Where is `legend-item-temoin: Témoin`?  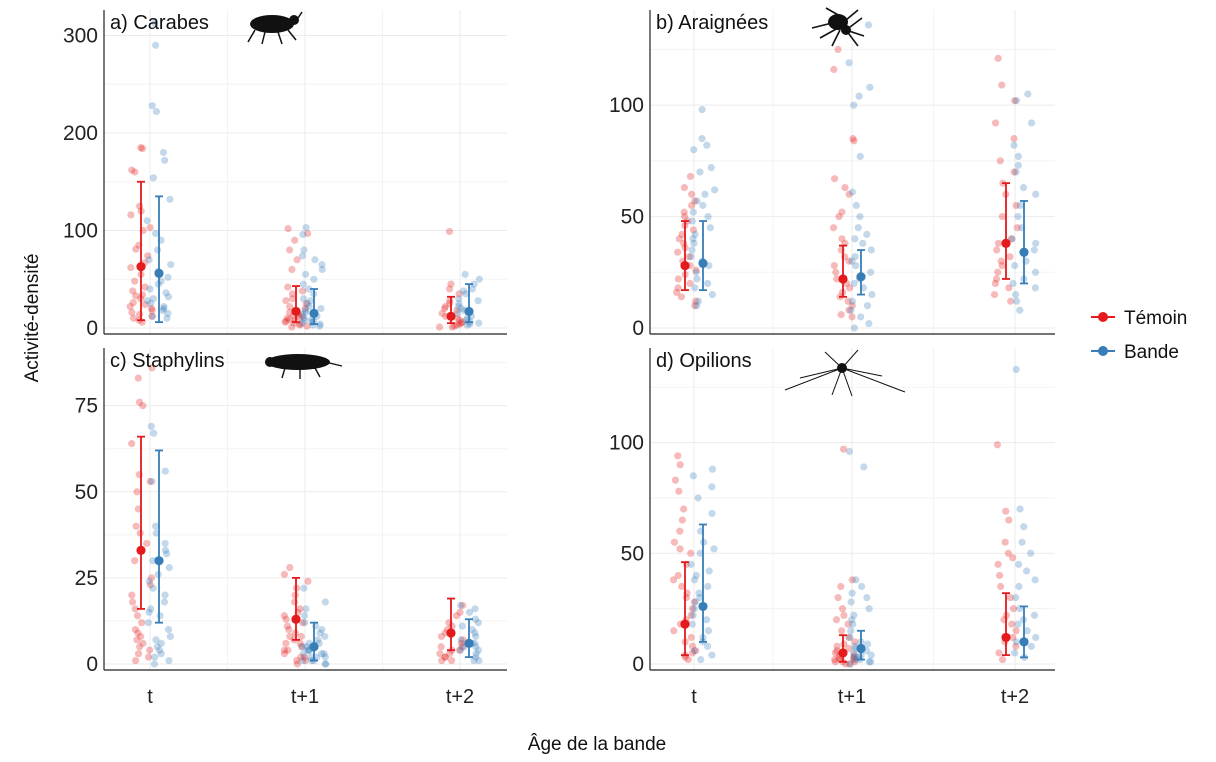 legend-item-temoin: Témoin is located at coordinates (1139, 318).